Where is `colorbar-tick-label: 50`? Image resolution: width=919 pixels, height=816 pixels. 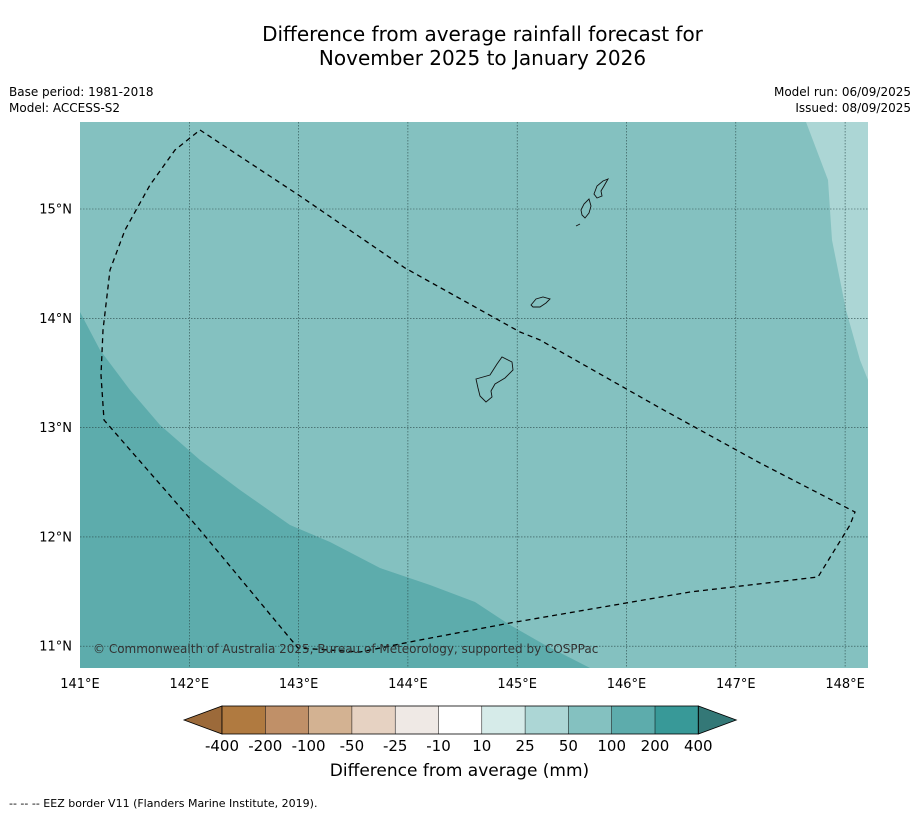
colorbar-tick-label: 50 is located at coordinates (568, 746).